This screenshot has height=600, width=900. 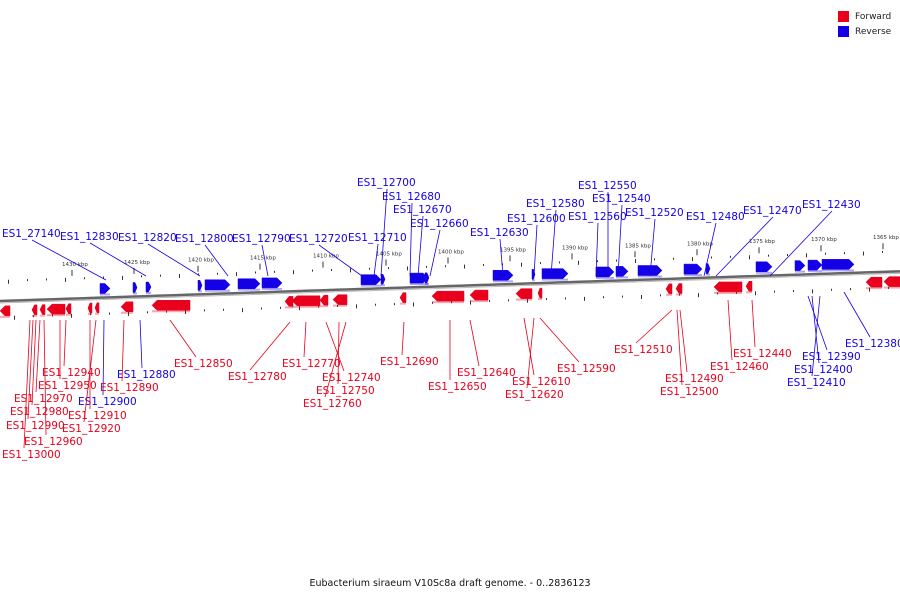 I want to click on gene-label-reverse: ES1_12390, so click(x=831, y=357).